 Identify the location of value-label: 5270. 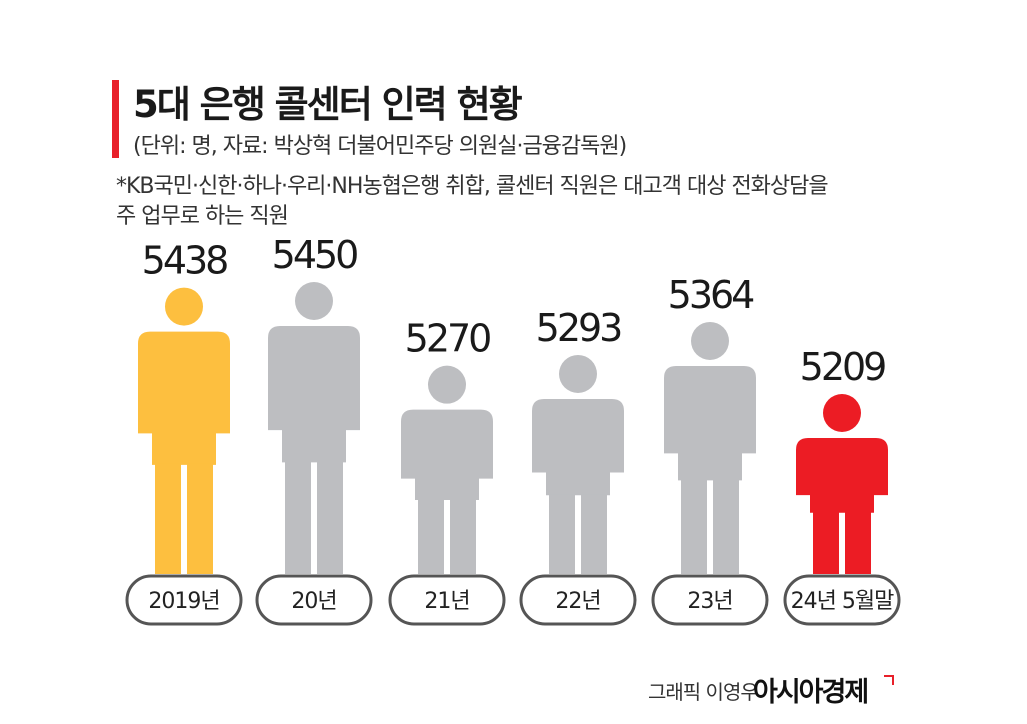
(448, 339).